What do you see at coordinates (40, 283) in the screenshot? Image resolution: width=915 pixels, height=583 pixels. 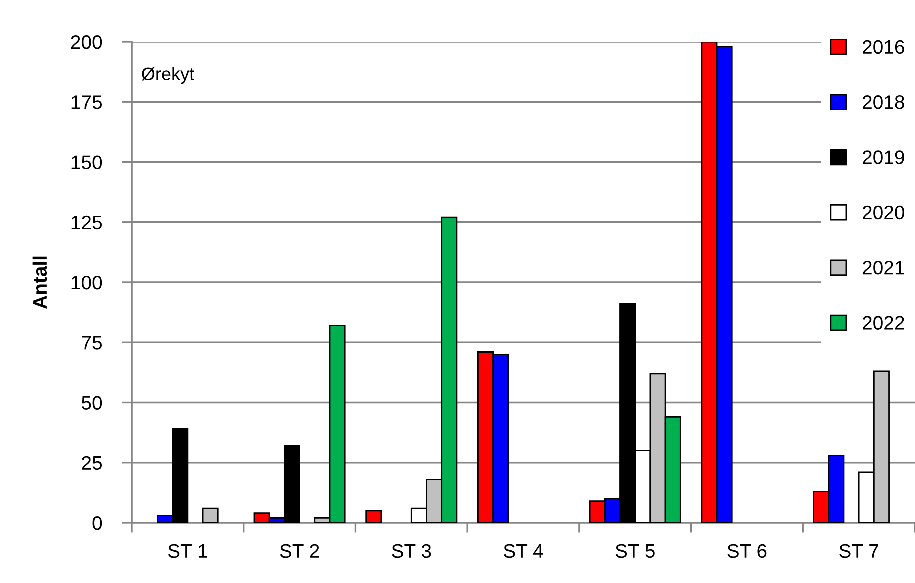 I see `y-axis-title: Antall` at bounding box center [40, 283].